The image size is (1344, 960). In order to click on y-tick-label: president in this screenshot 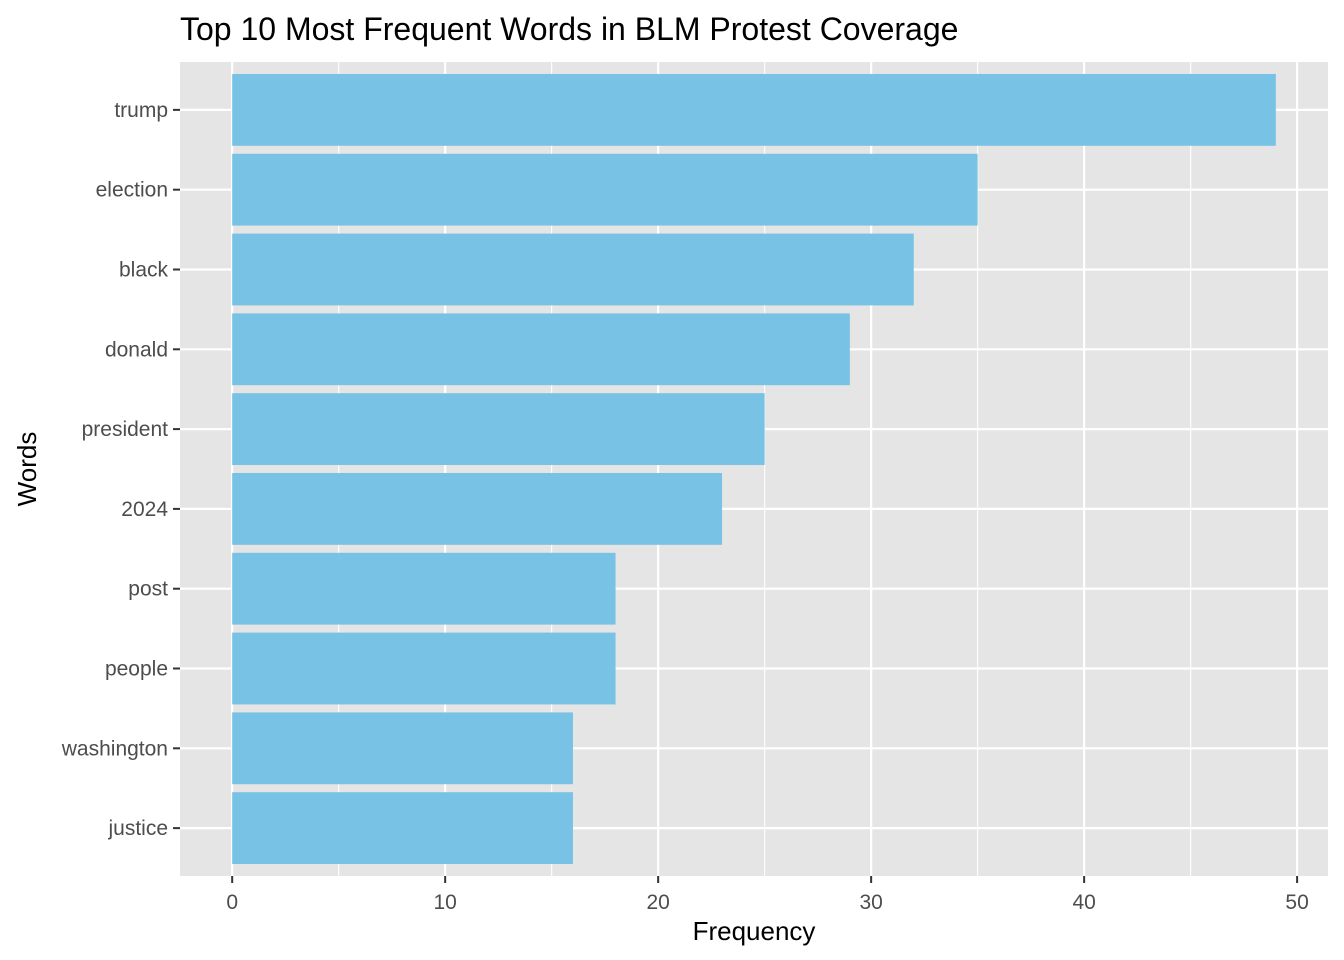, I will do `click(125, 429)`.